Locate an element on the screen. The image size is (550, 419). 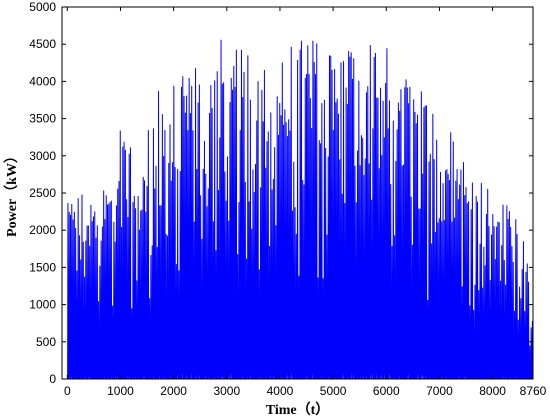
x-tick-label: 6000 is located at coordinates (386, 391).